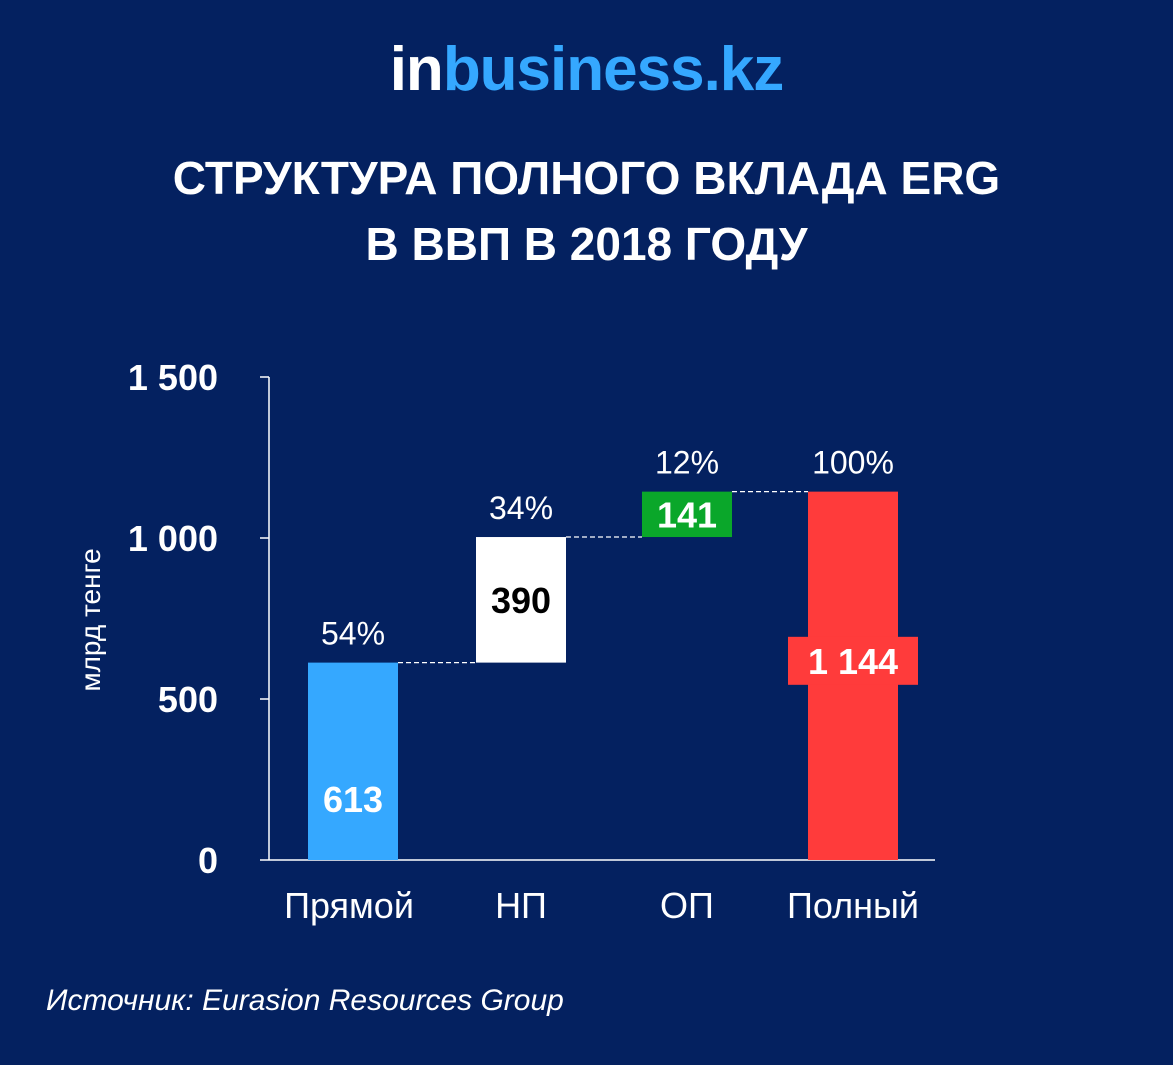 This screenshot has width=1173, height=1065. I want to click on percent-label-0: 54%, so click(353, 634).